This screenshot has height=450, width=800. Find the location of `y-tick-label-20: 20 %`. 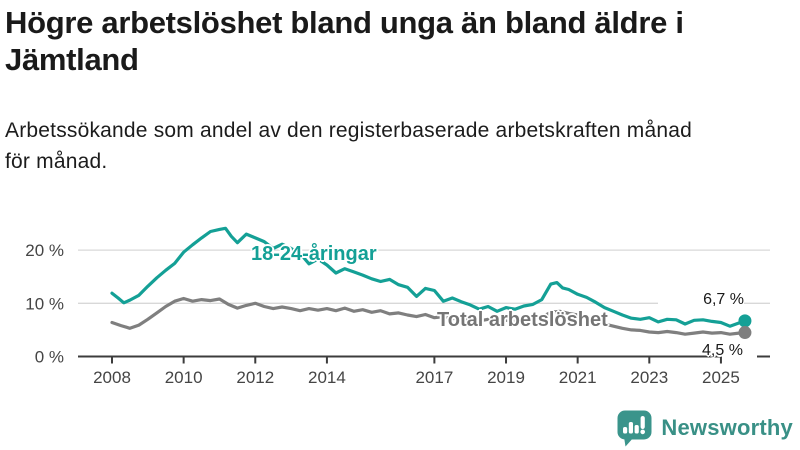

y-tick-label-20: 20 % is located at coordinates (44, 250).